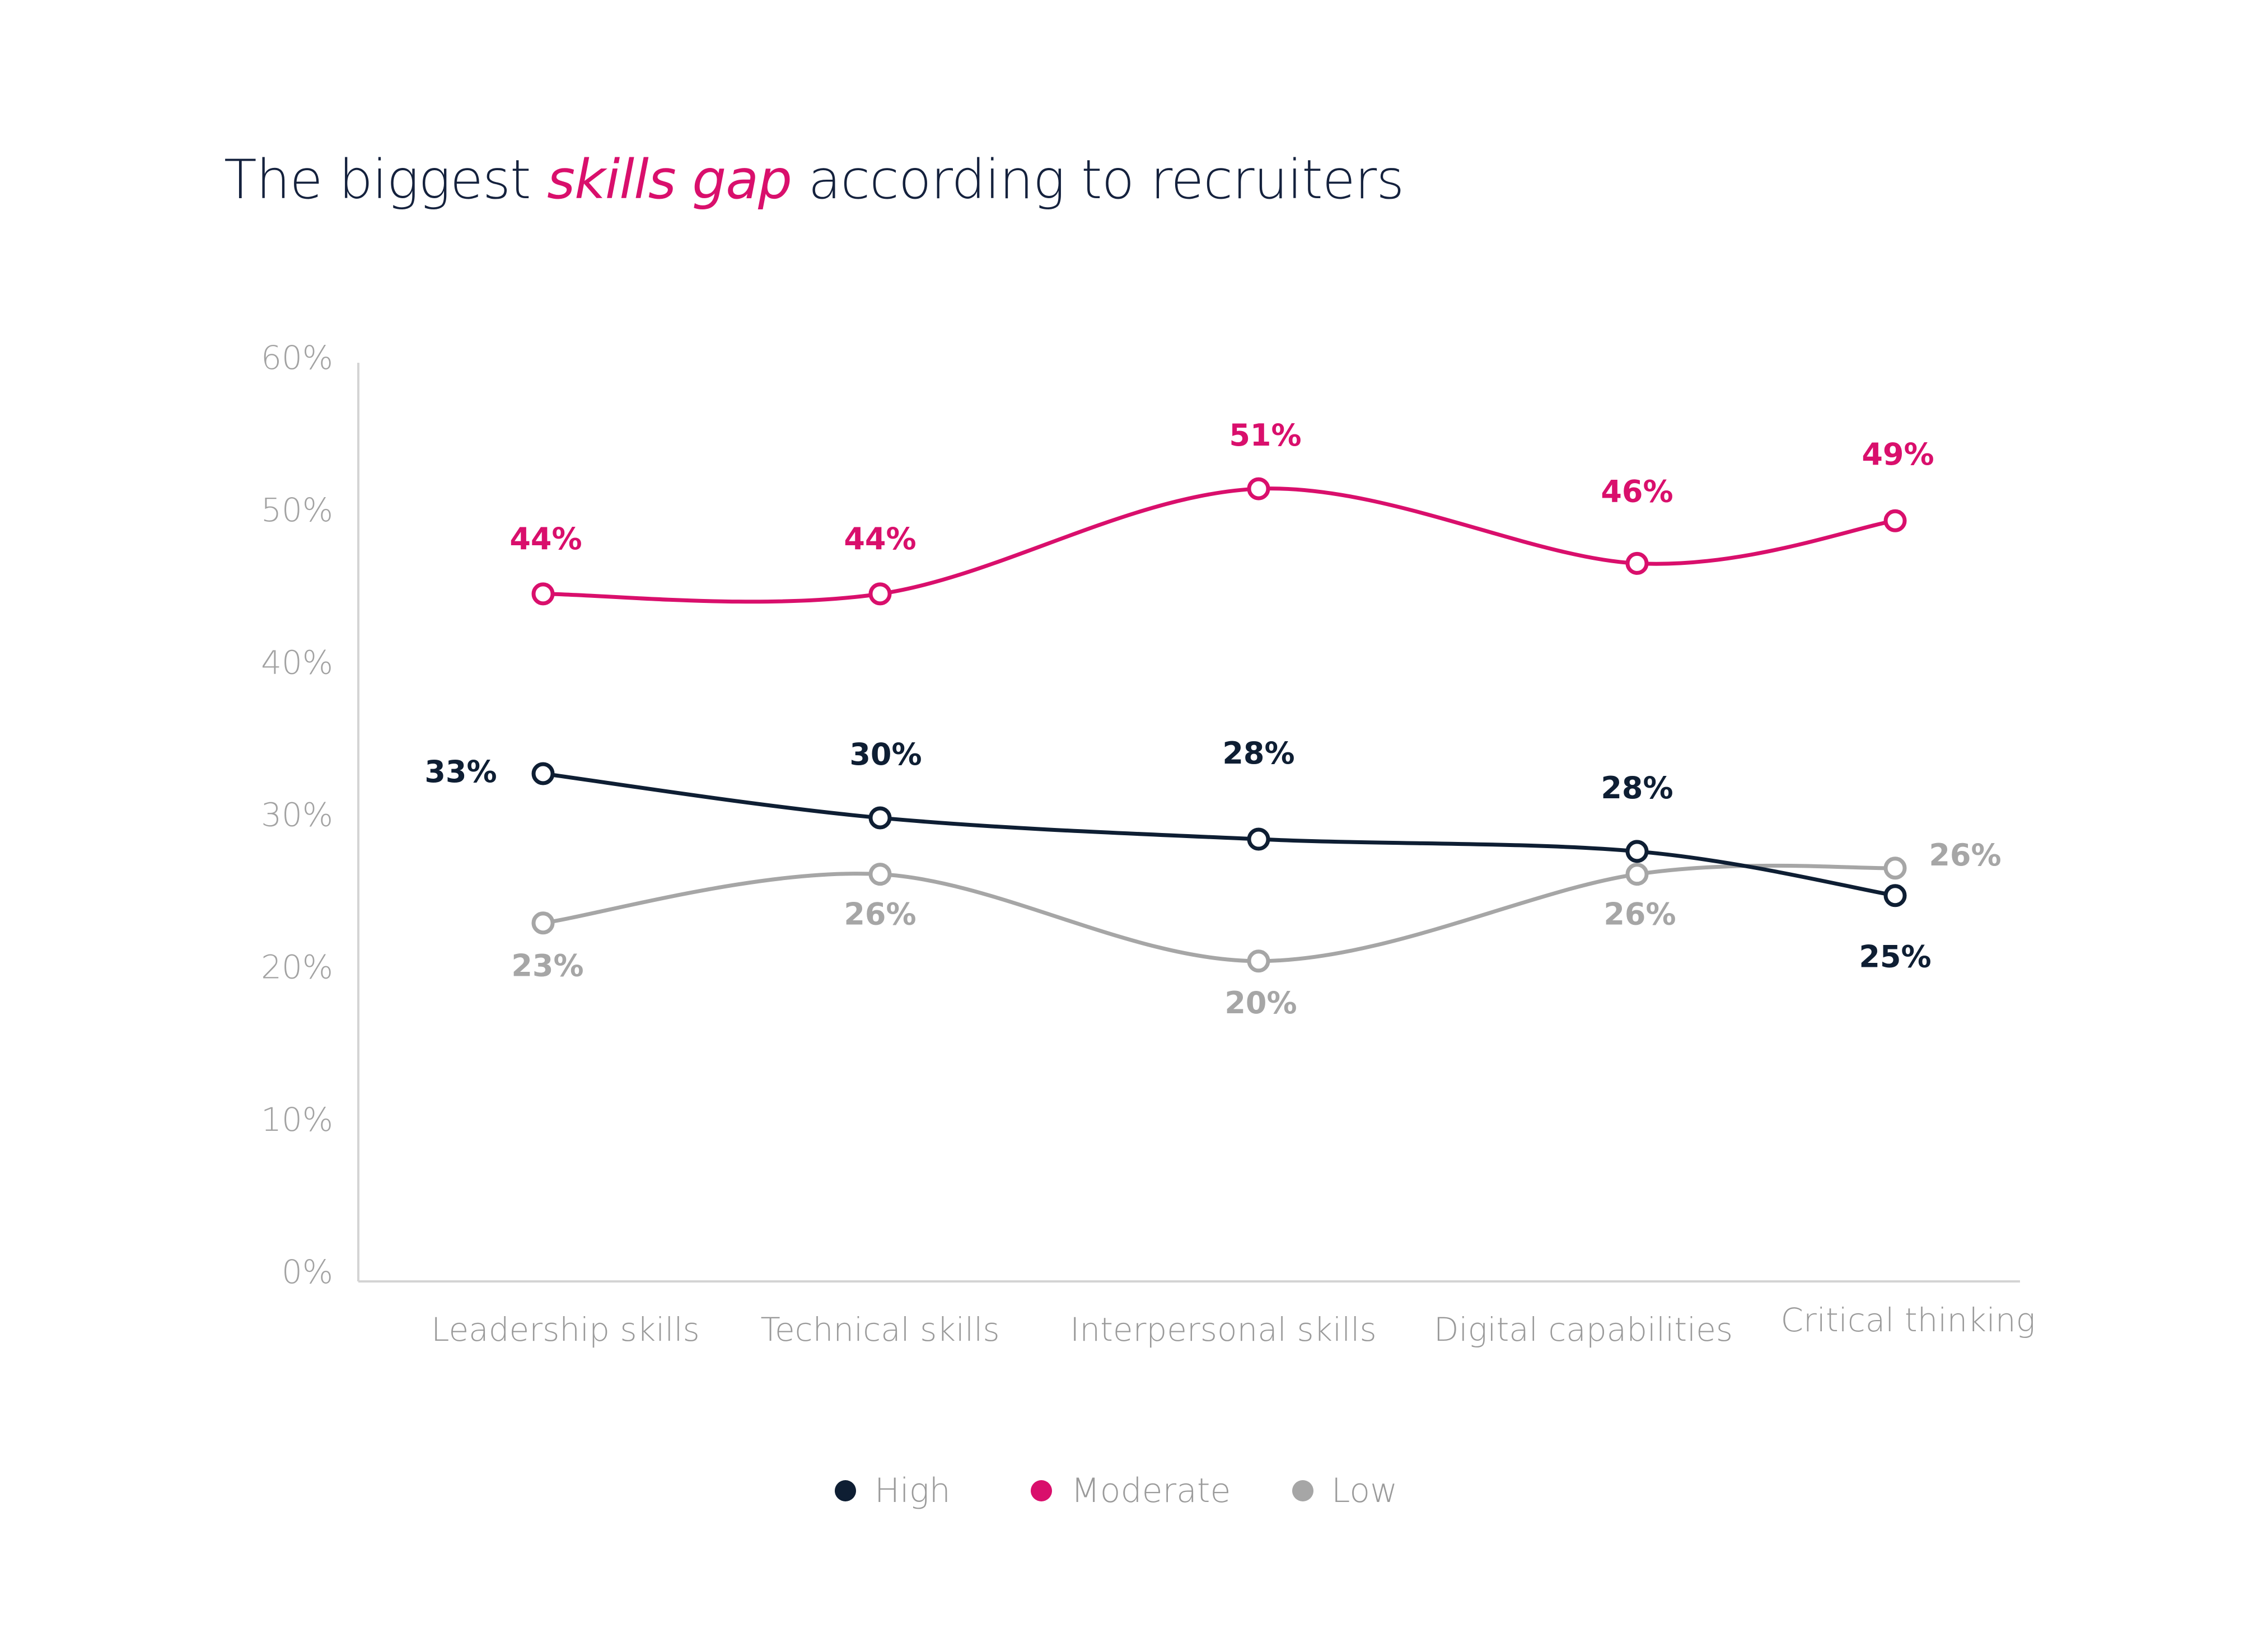  I want to click on legend-marker-high, so click(845, 1490).